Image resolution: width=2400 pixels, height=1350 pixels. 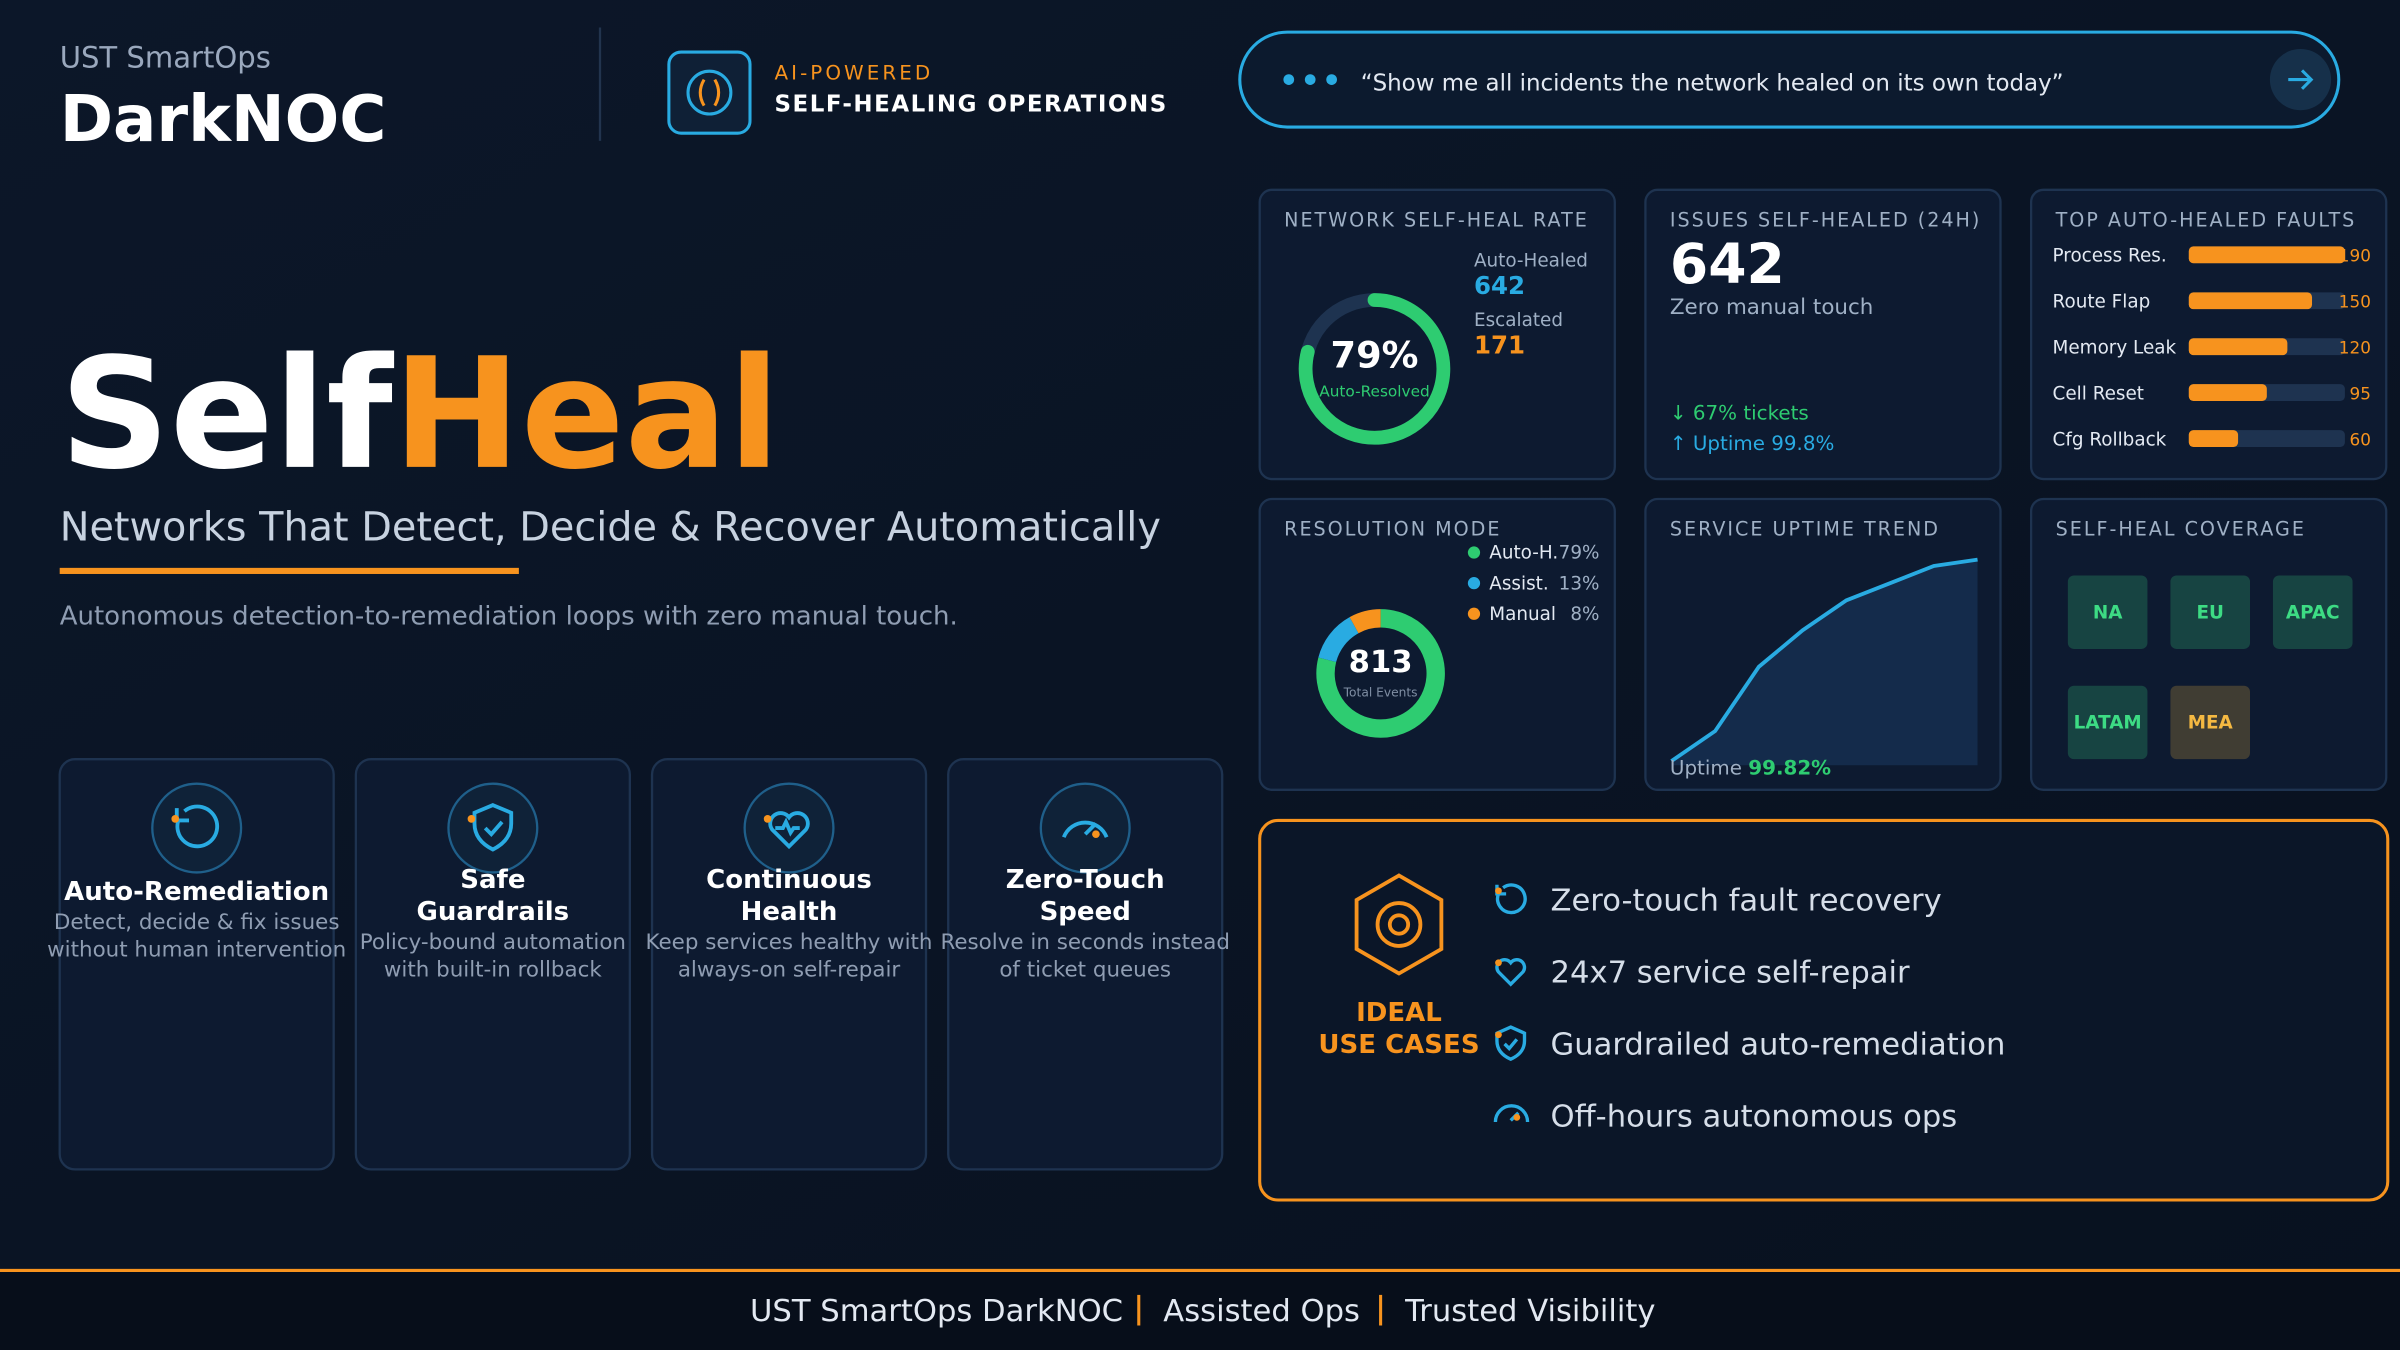 What do you see at coordinates (1374, 391) in the screenshot?
I see `rate-caption: Auto-Resolved` at bounding box center [1374, 391].